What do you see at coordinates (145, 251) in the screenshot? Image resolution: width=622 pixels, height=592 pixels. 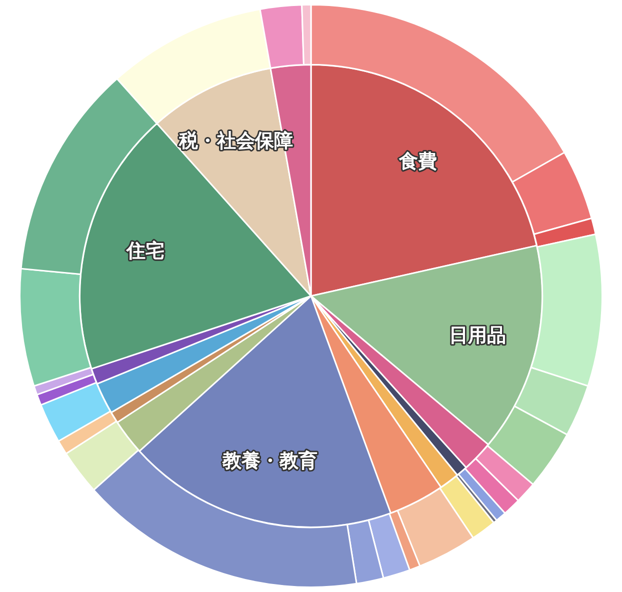 I see `slice-label: 住宅` at bounding box center [145, 251].